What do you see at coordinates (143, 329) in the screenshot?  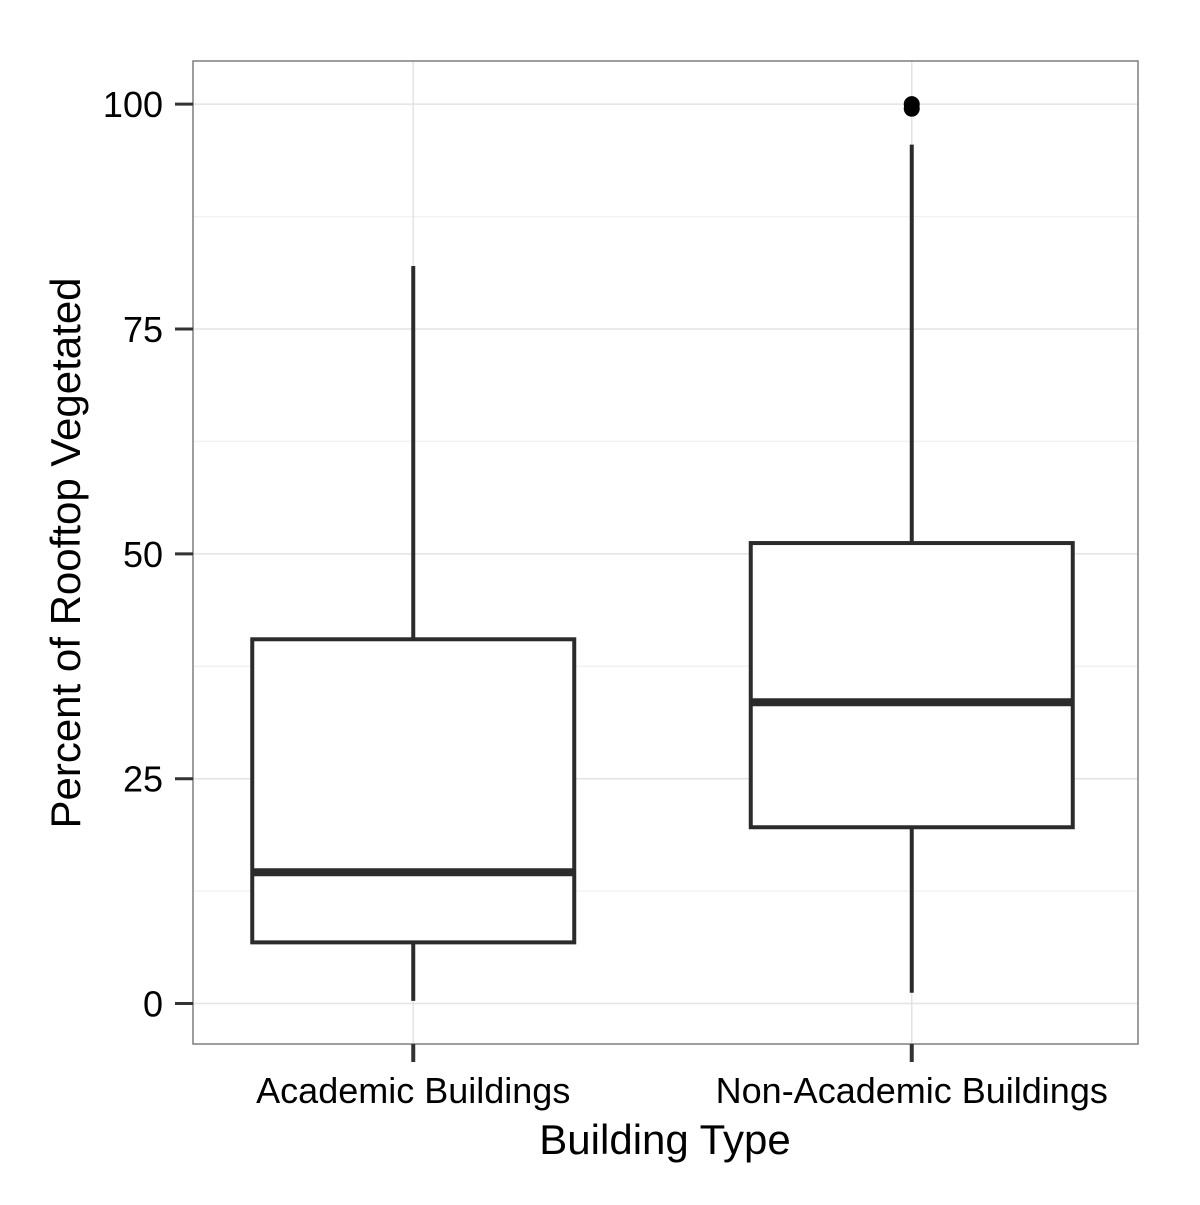 I see `y-tick-label: 75` at bounding box center [143, 329].